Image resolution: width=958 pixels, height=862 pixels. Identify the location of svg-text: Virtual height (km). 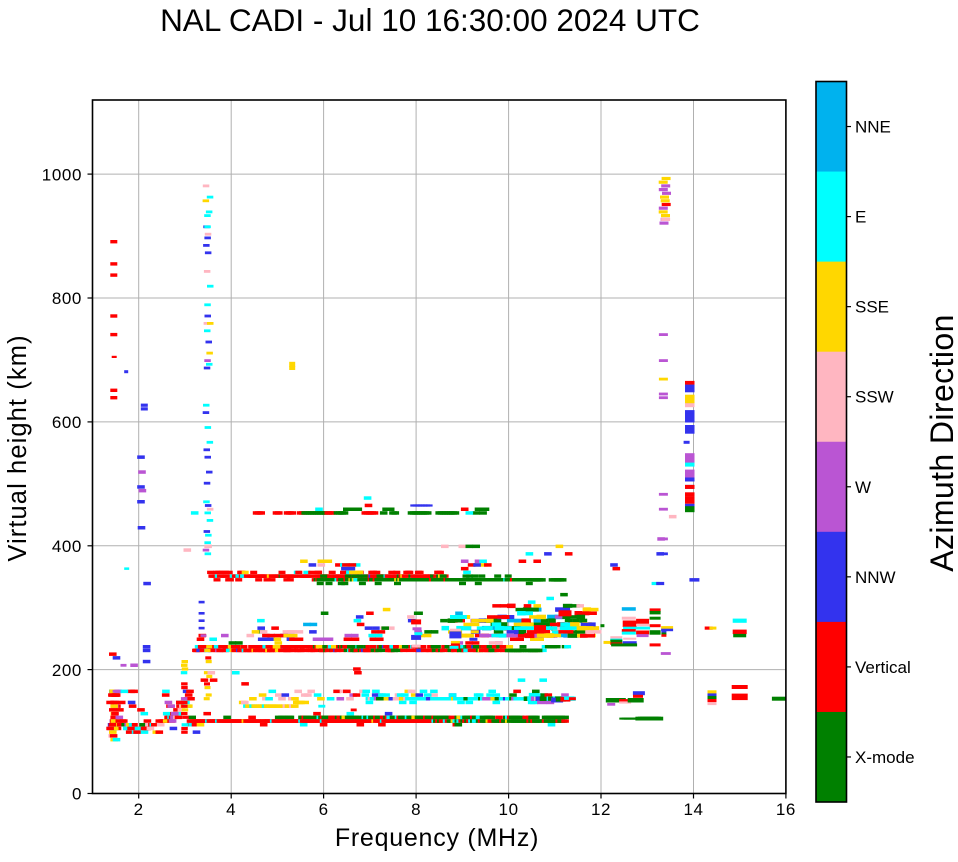
(18, 447).